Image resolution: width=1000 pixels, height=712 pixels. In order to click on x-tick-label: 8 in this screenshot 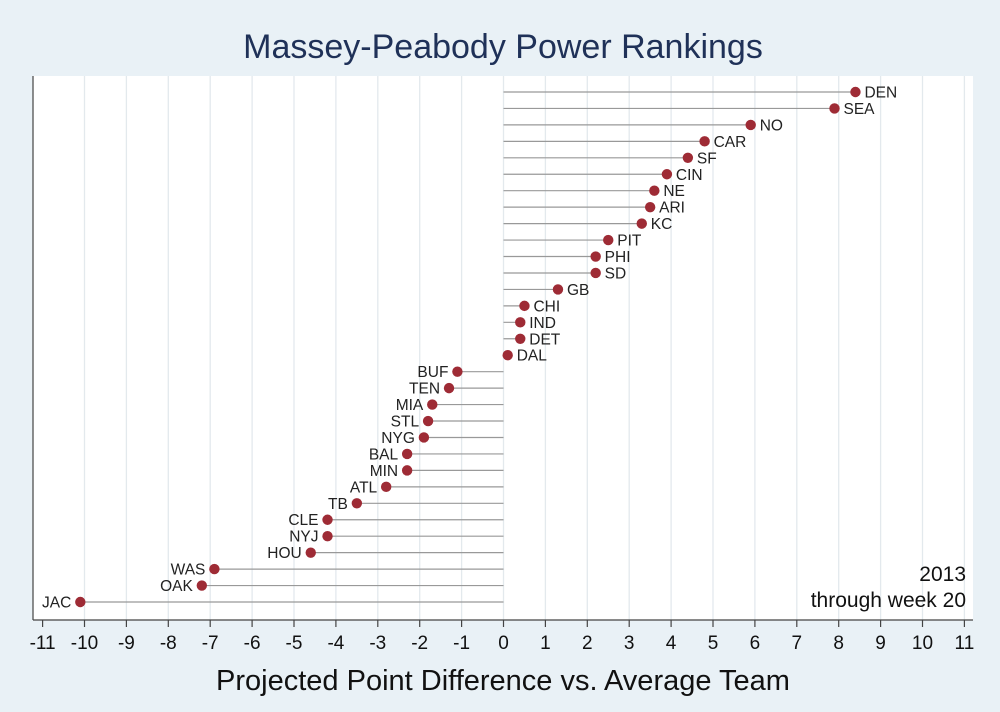, I will do `click(838, 643)`.